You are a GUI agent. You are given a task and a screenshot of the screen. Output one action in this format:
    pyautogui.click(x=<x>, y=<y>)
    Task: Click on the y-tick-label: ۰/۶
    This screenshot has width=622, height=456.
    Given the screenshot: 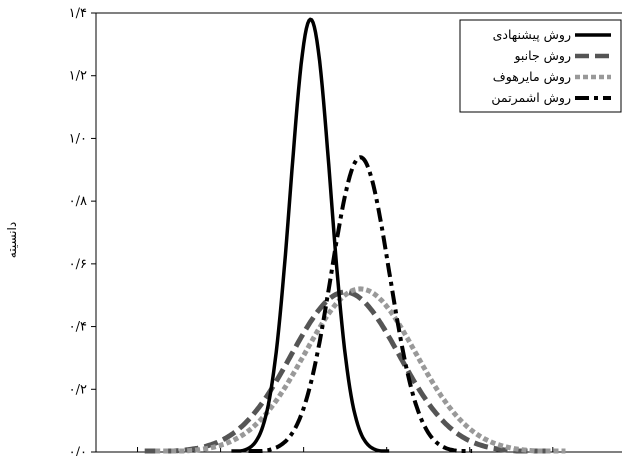 What is the action you would take?
    pyautogui.click(x=78, y=264)
    